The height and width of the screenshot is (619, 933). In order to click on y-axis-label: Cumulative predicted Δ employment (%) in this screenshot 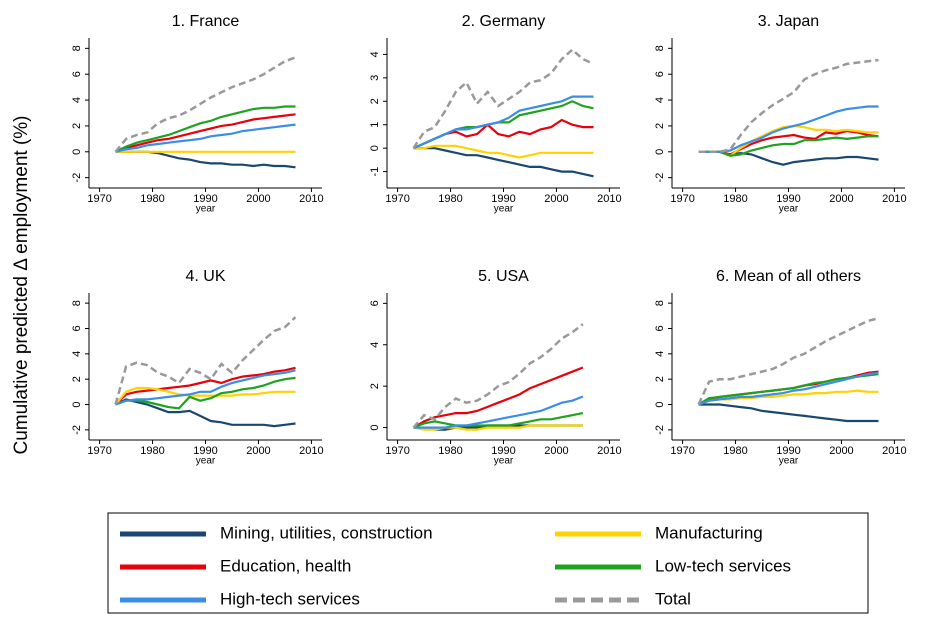, I will do `click(21, 285)`.